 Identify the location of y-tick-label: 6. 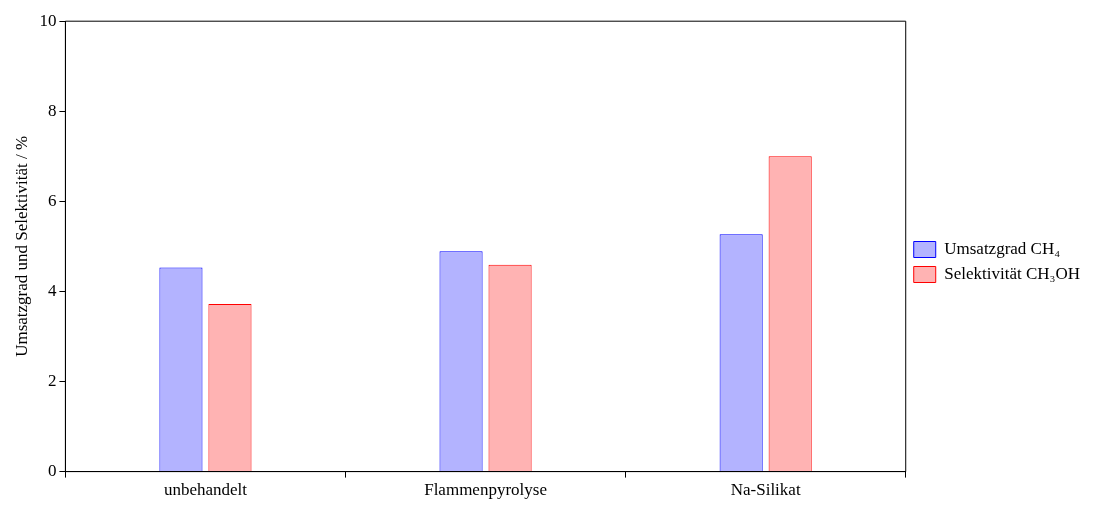
(52, 200).